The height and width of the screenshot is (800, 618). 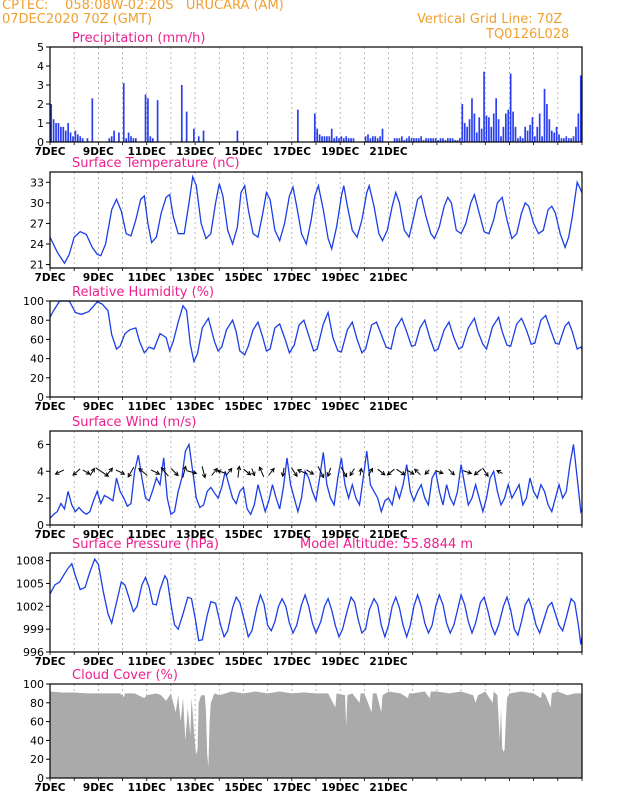 I want to click on x-tick-label: 21DEC, so click(x=388, y=278).